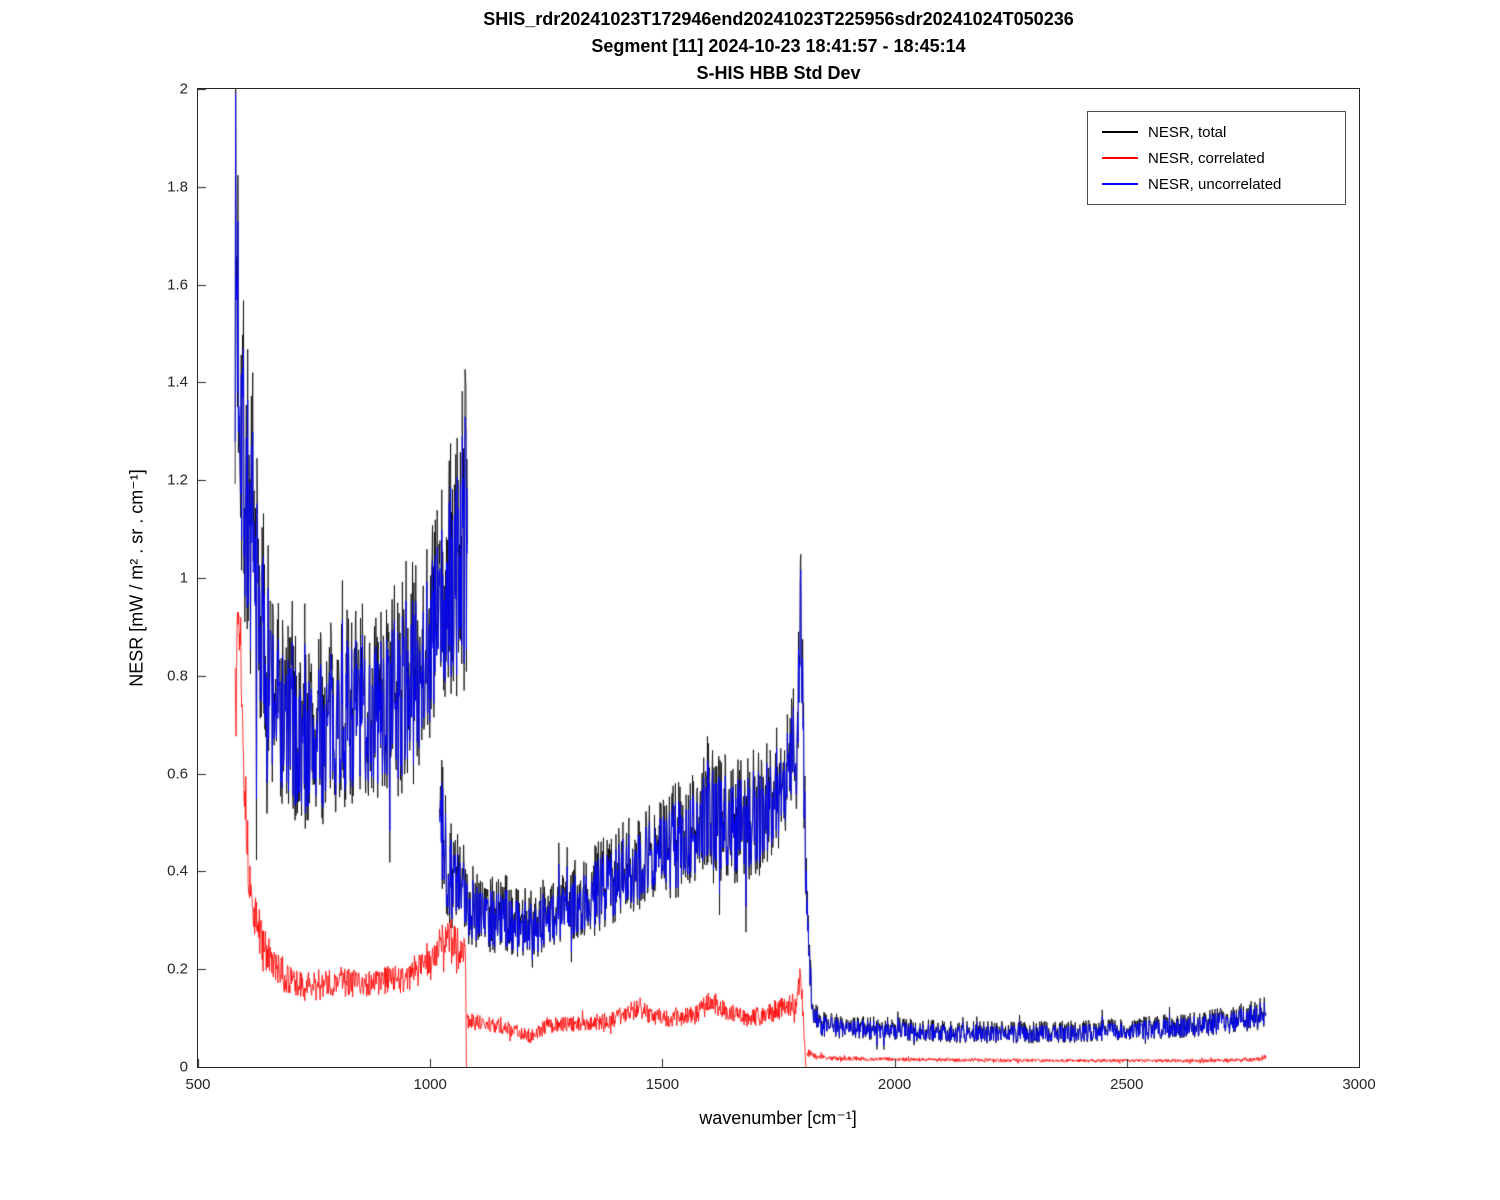 The width and height of the screenshot is (1500, 1200). What do you see at coordinates (177, 285) in the screenshot?
I see `y-tick-label: 1.6` at bounding box center [177, 285].